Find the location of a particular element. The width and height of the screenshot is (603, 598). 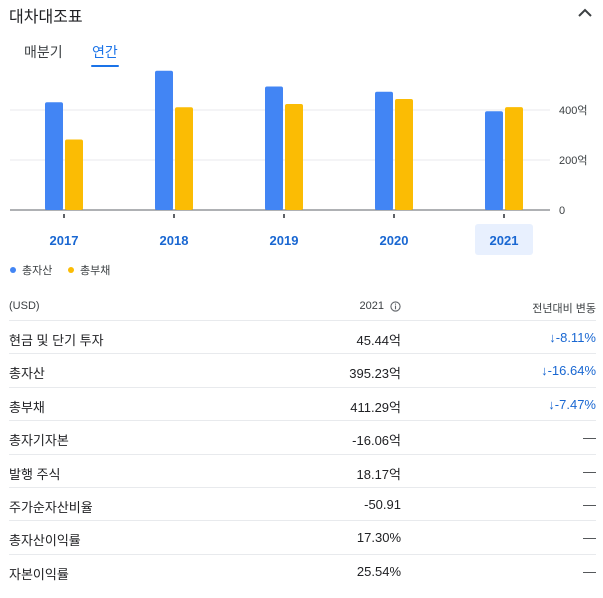

legend-label: 총자산 is located at coordinates (37, 271).